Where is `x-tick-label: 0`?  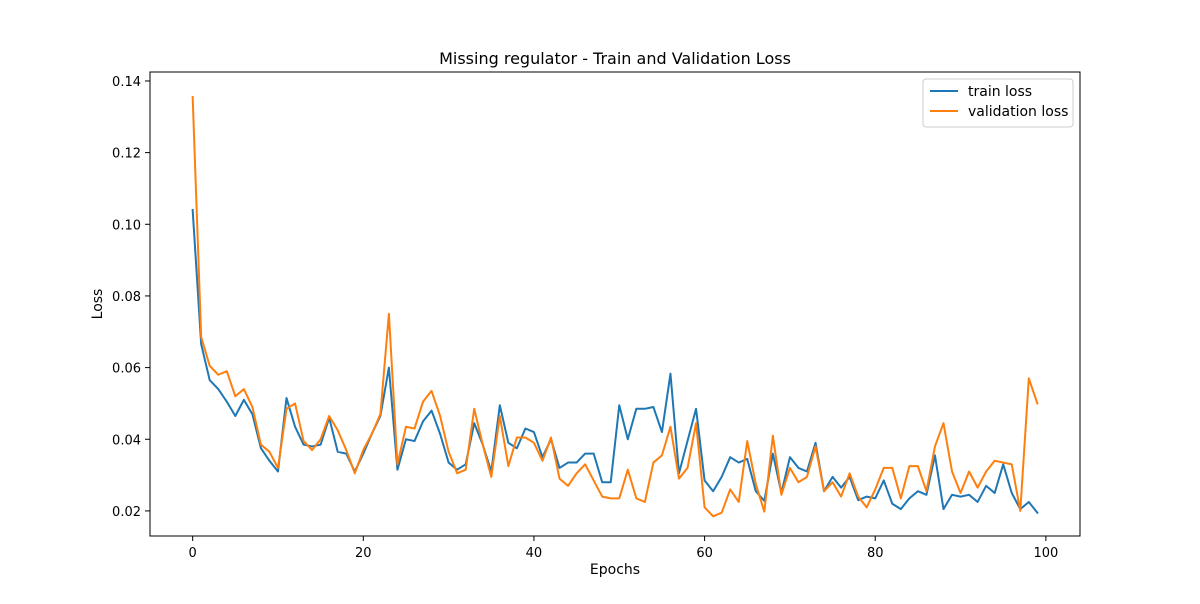 x-tick-label: 0 is located at coordinates (193, 553).